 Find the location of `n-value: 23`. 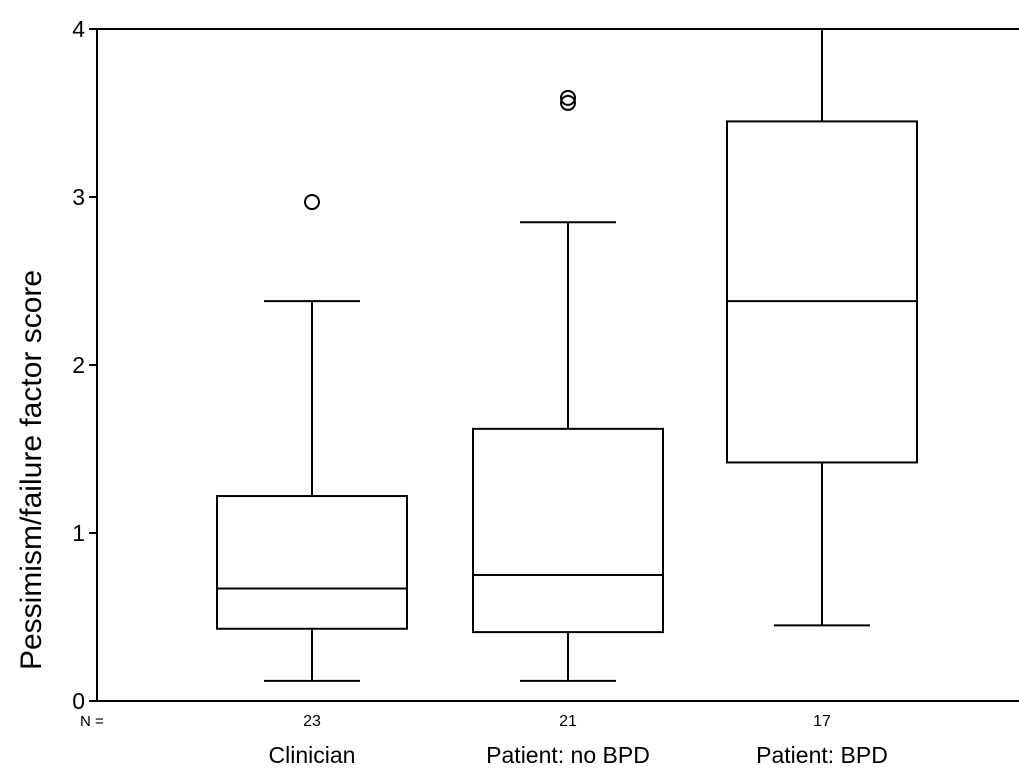

n-value: 23 is located at coordinates (312, 721).